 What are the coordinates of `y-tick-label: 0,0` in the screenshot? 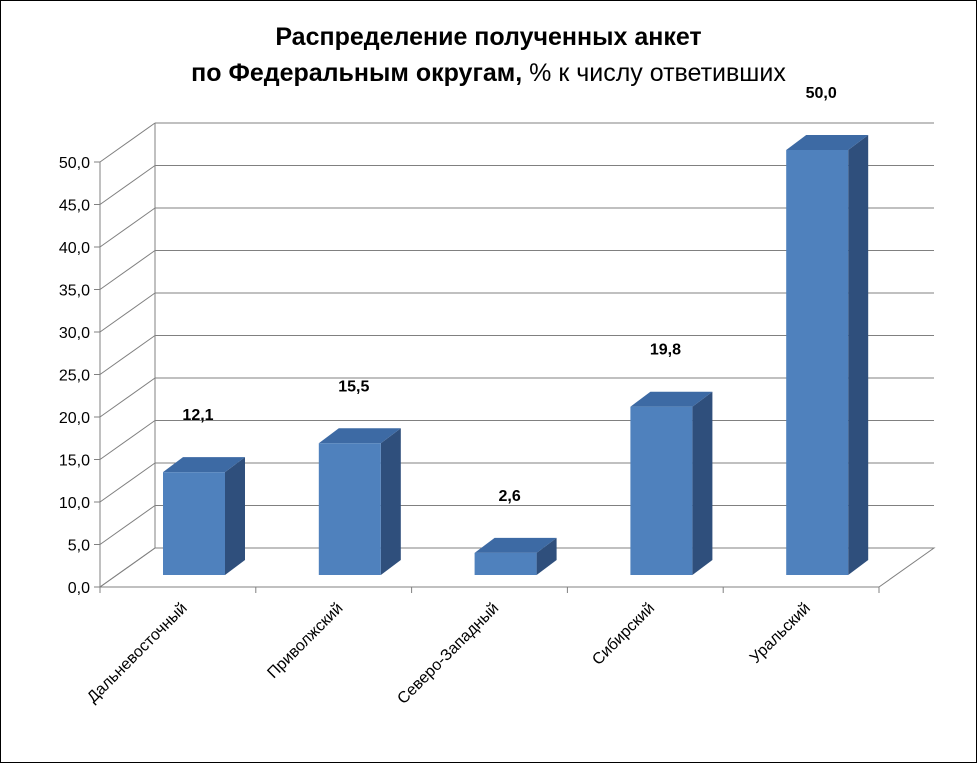 It's located at (79, 588).